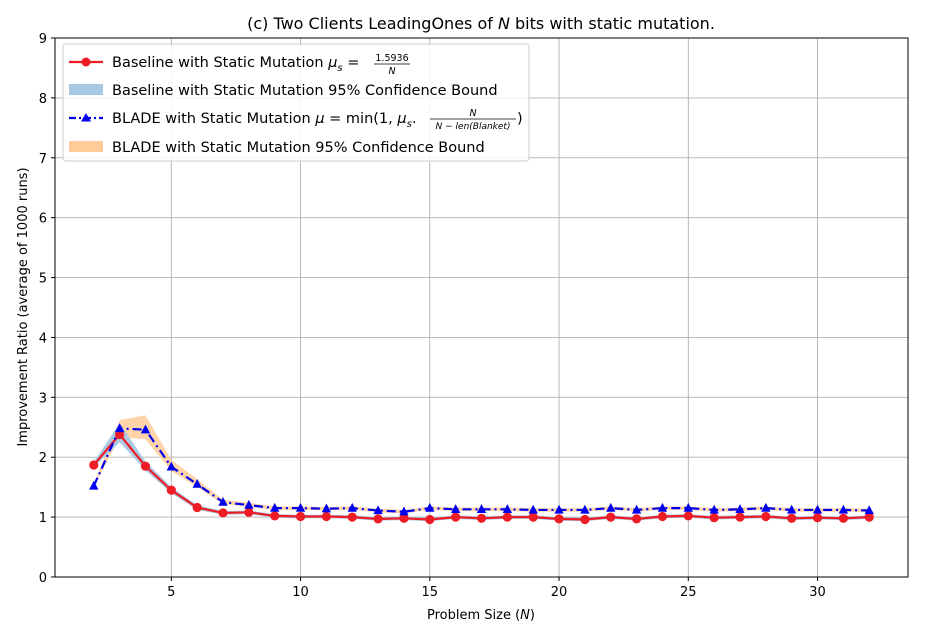 Image resolution: width=927 pixels, height=635 pixels. I want to click on x-tick-label: 15, so click(430, 592).